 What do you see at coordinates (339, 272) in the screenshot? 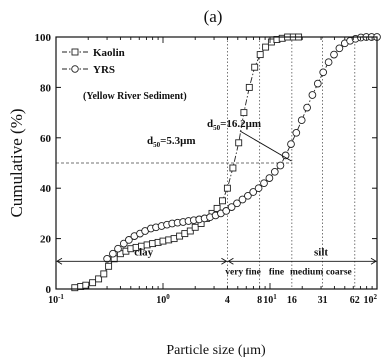
I see `silt-subclass-coarse: coarse` at bounding box center [339, 272].